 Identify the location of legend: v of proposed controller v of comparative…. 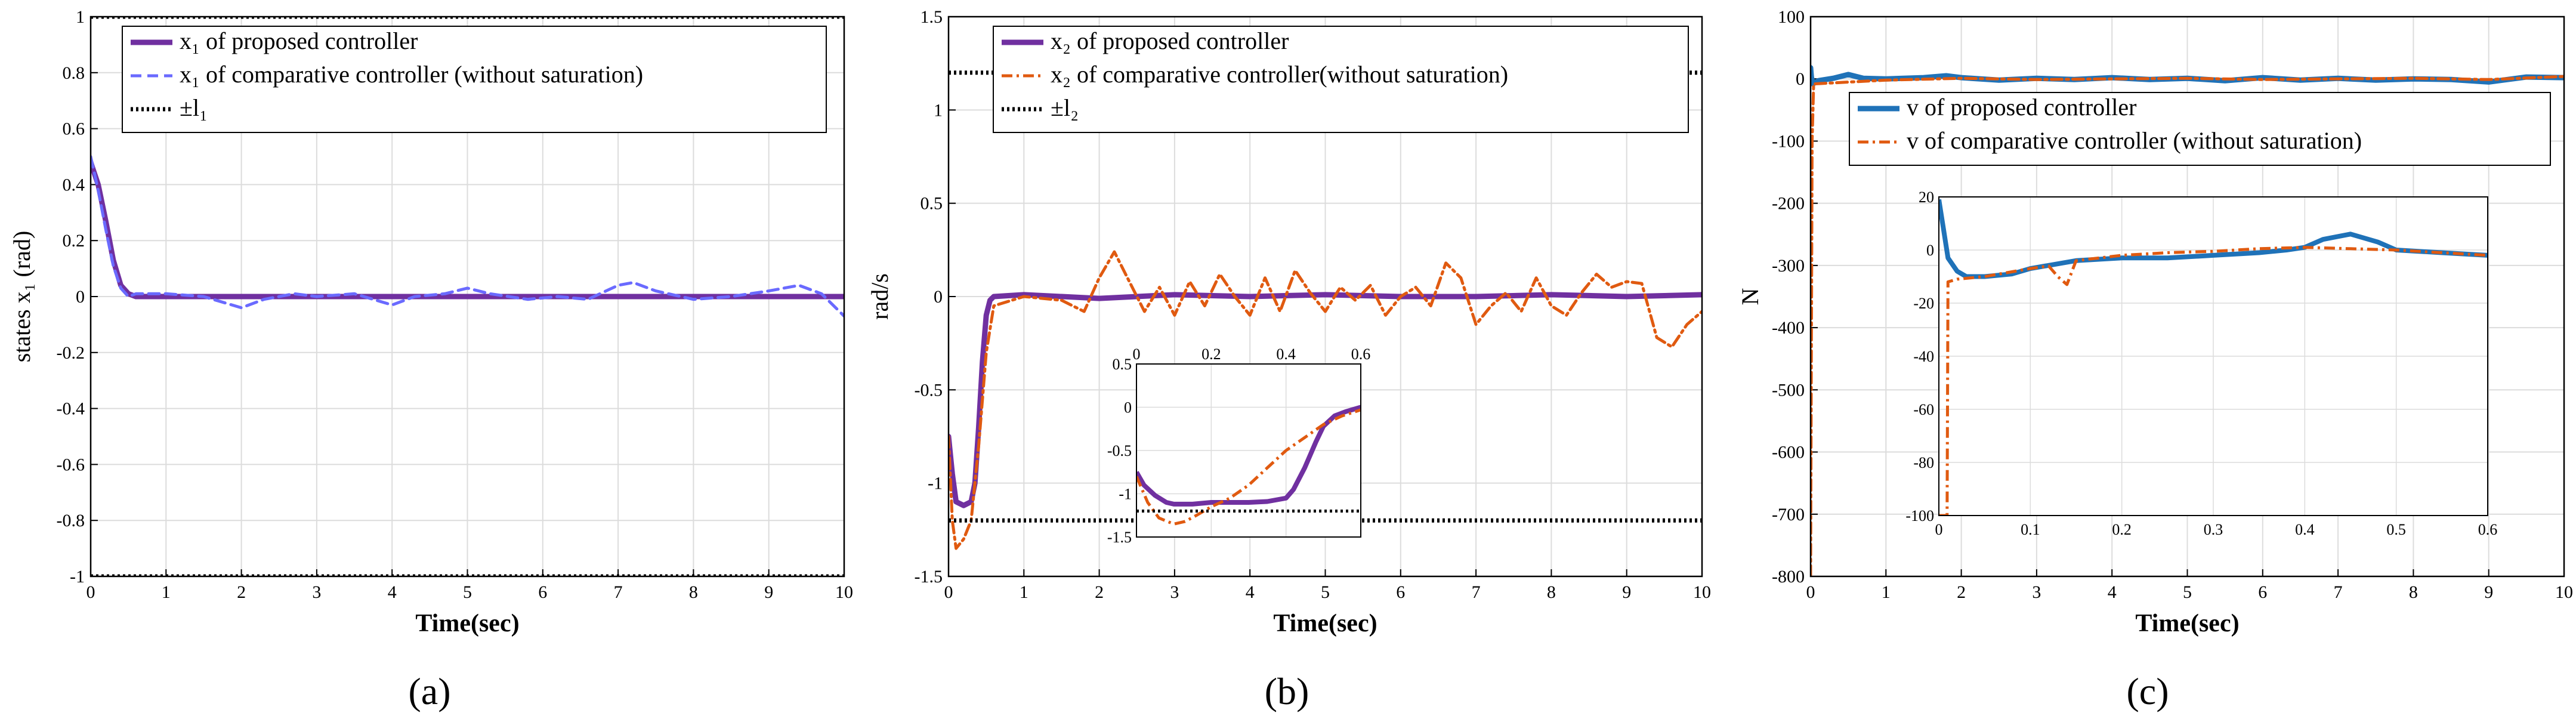
(2200, 129).